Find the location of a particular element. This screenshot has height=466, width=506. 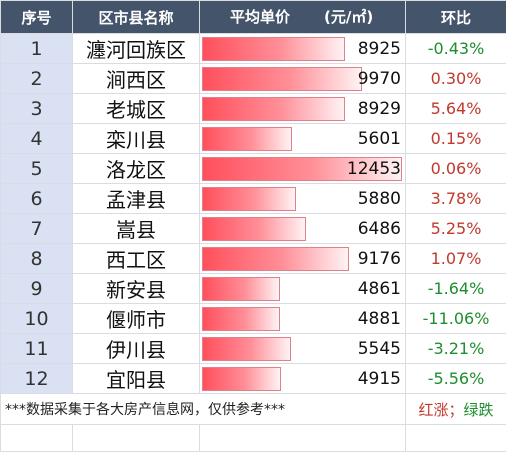

rank-cell: 9 is located at coordinates (36, 288).